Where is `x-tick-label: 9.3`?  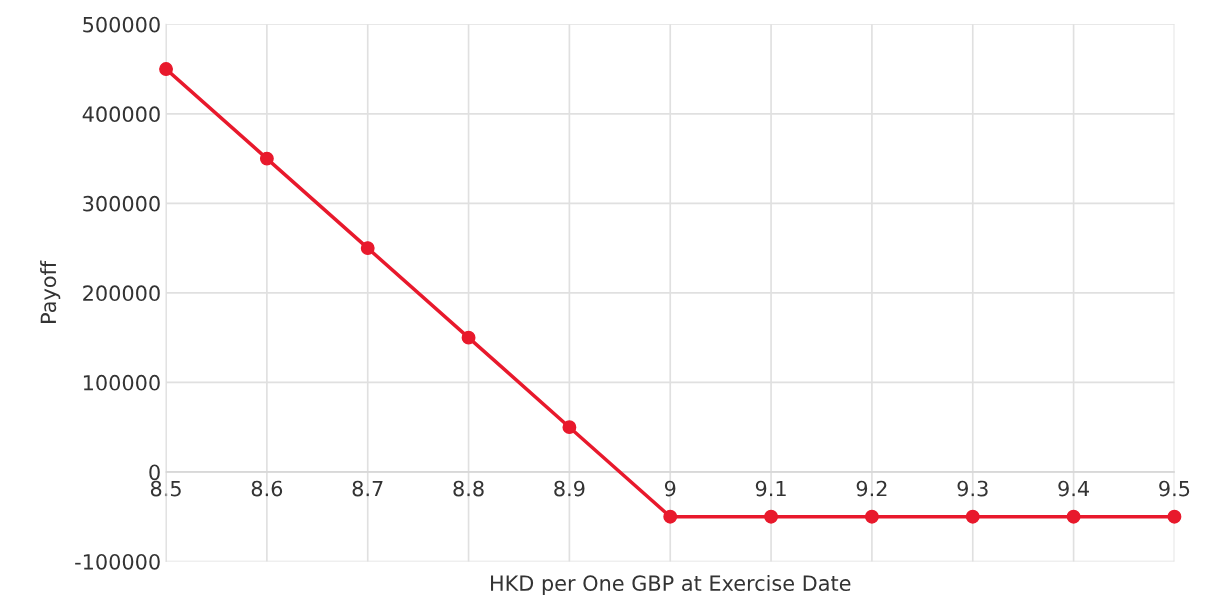
x-tick-label: 9.3 is located at coordinates (972, 488).